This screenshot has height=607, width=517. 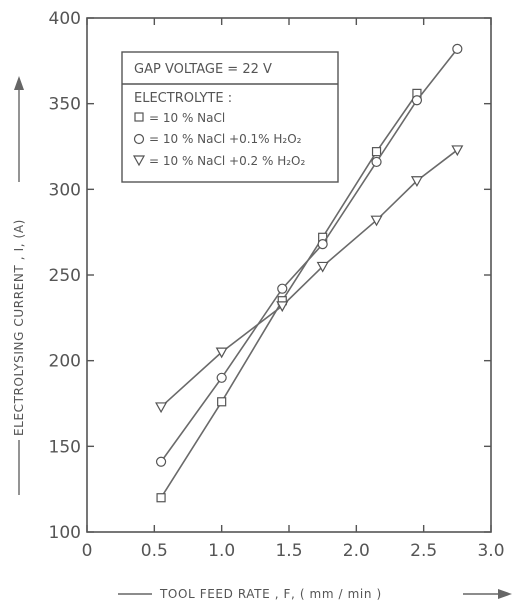 What do you see at coordinates (183, 98) in the screenshot?
I see `legend-title: ELECTROLYTE :` at bounding box center [183, 98].